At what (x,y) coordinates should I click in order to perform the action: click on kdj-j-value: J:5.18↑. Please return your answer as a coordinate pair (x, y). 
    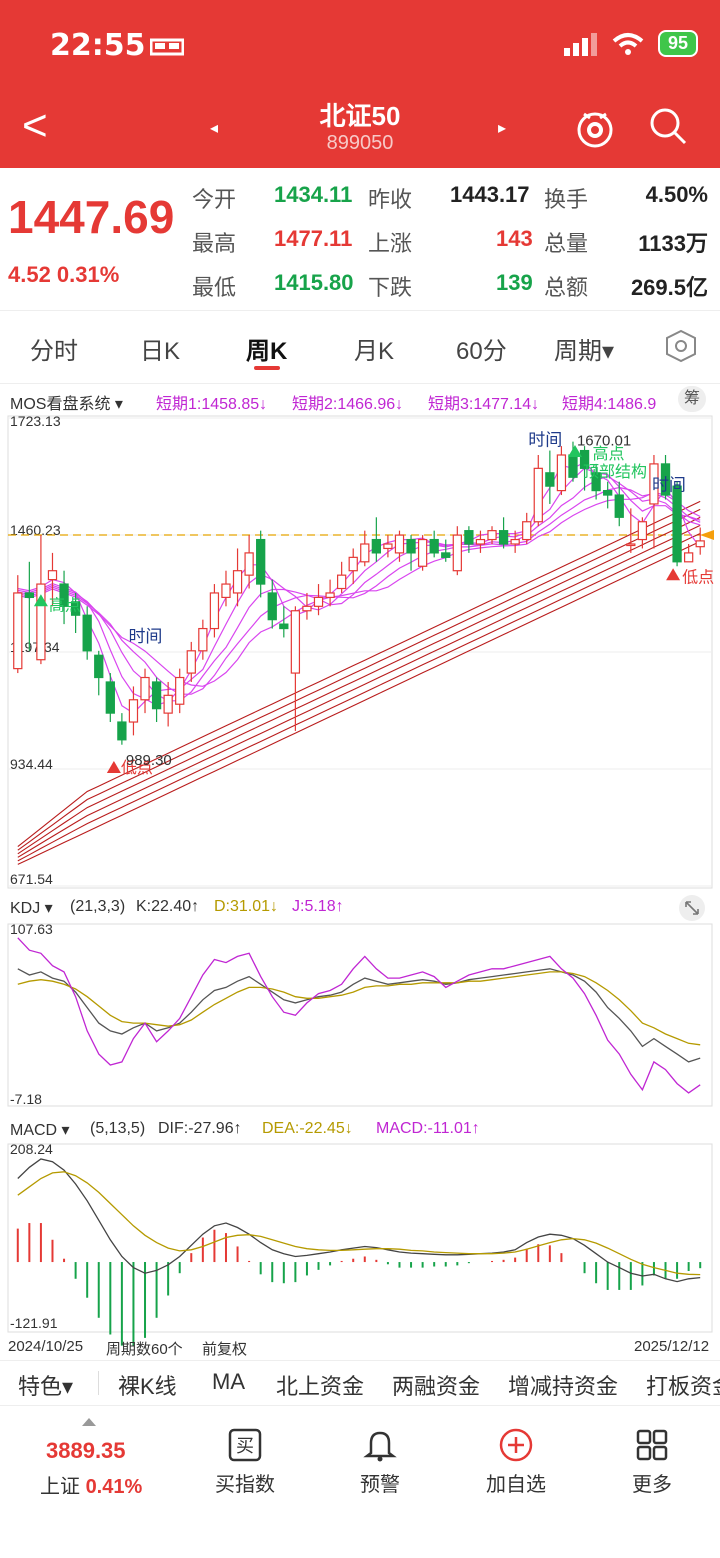
    Looking at the image, I should click on (318, 906).